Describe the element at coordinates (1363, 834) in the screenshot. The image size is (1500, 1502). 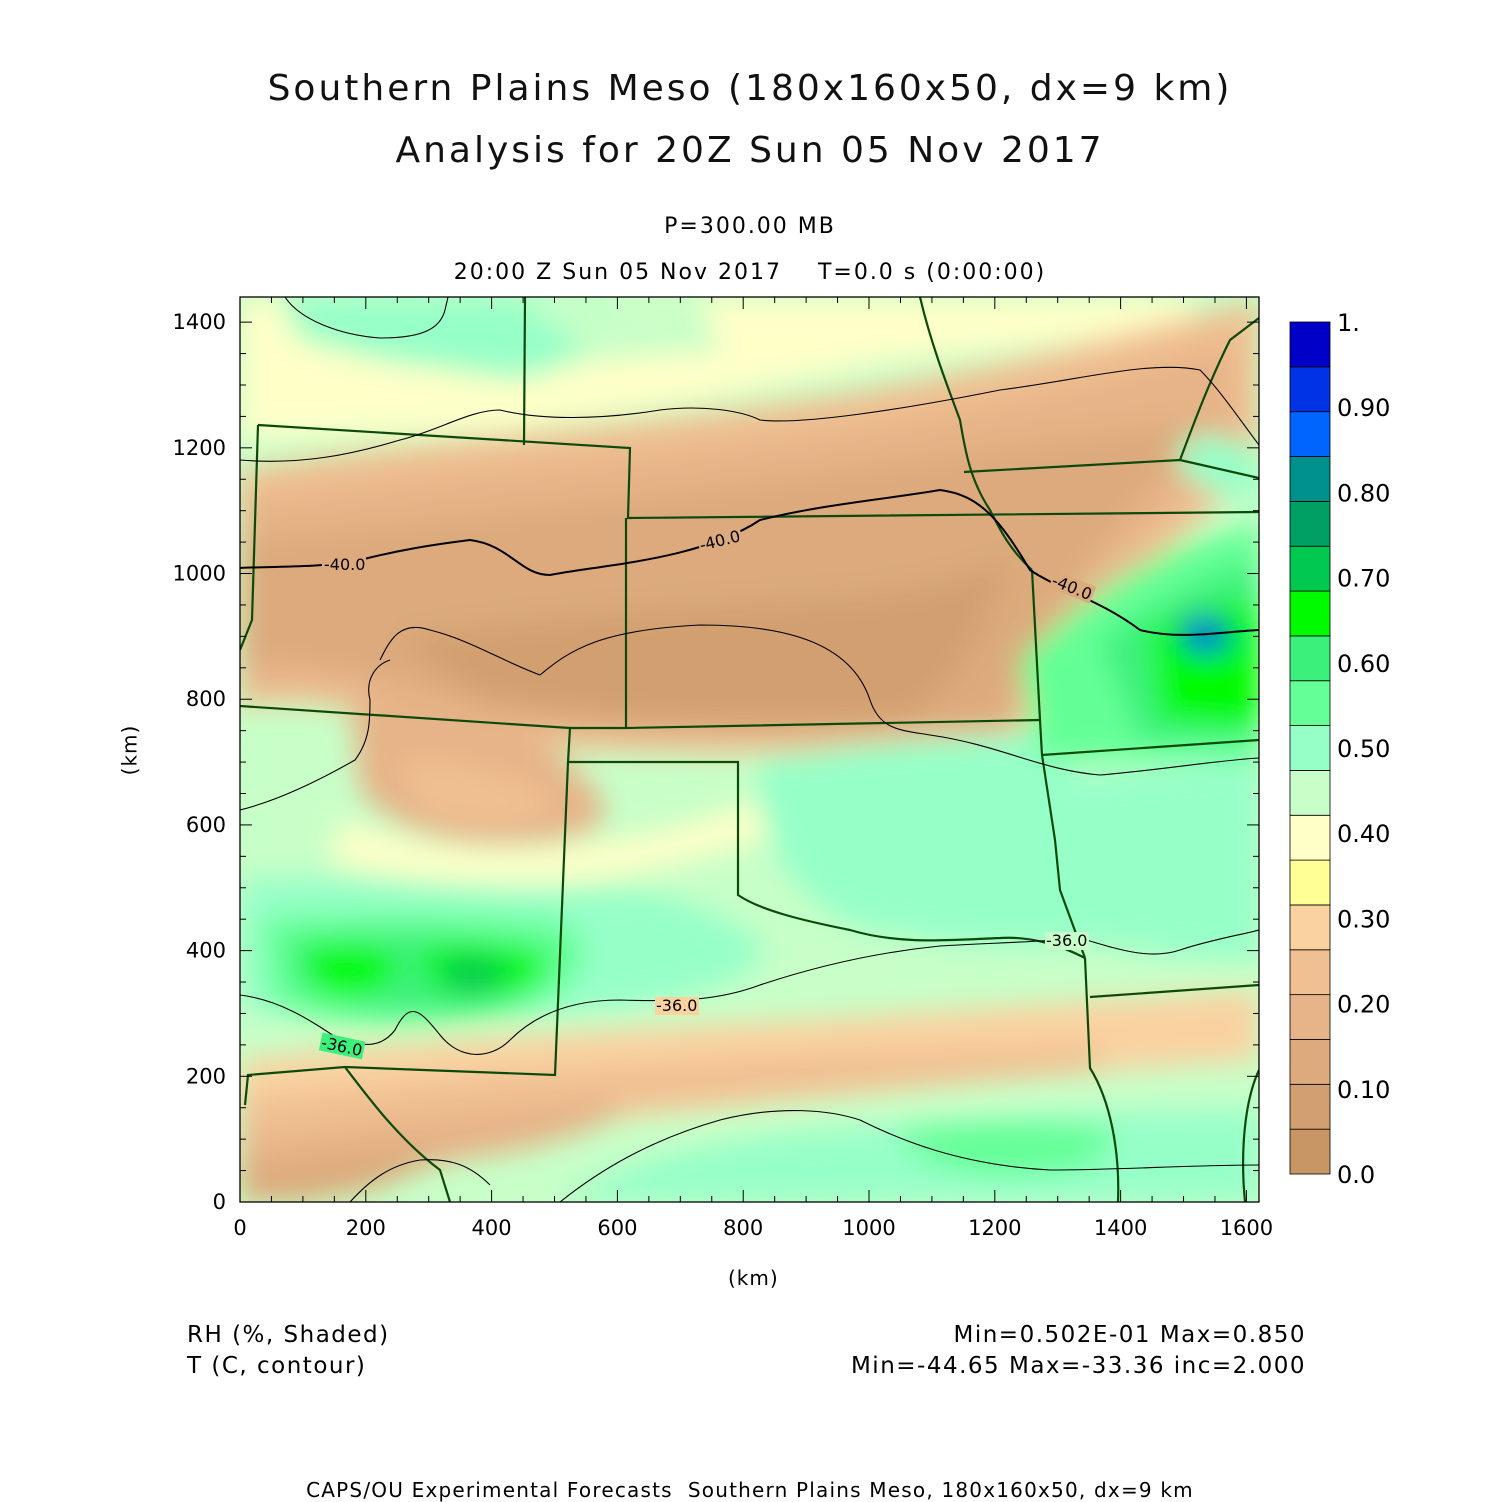
I see `colorbar-label: 0.40` at that location.